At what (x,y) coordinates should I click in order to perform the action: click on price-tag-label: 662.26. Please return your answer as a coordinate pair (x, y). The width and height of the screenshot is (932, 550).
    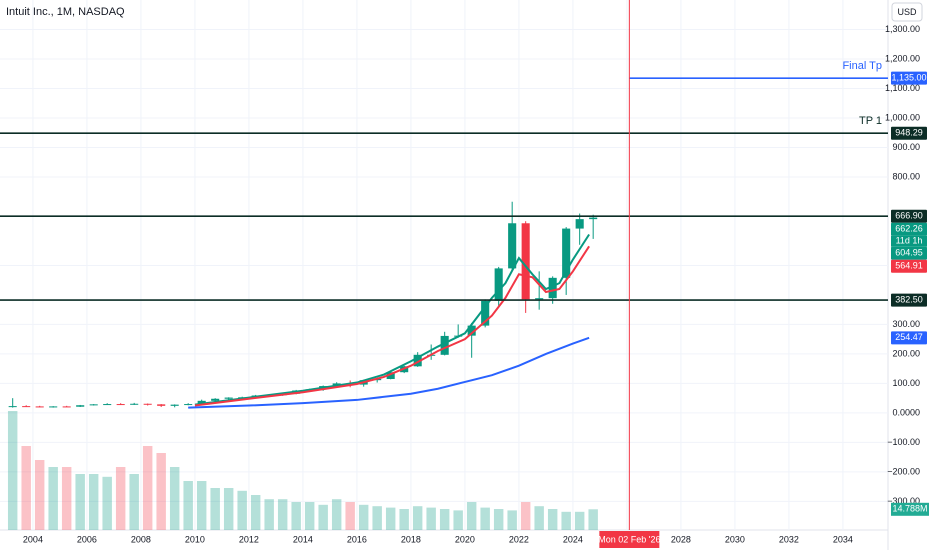
    Looking at the image, I should click on (909, 229).